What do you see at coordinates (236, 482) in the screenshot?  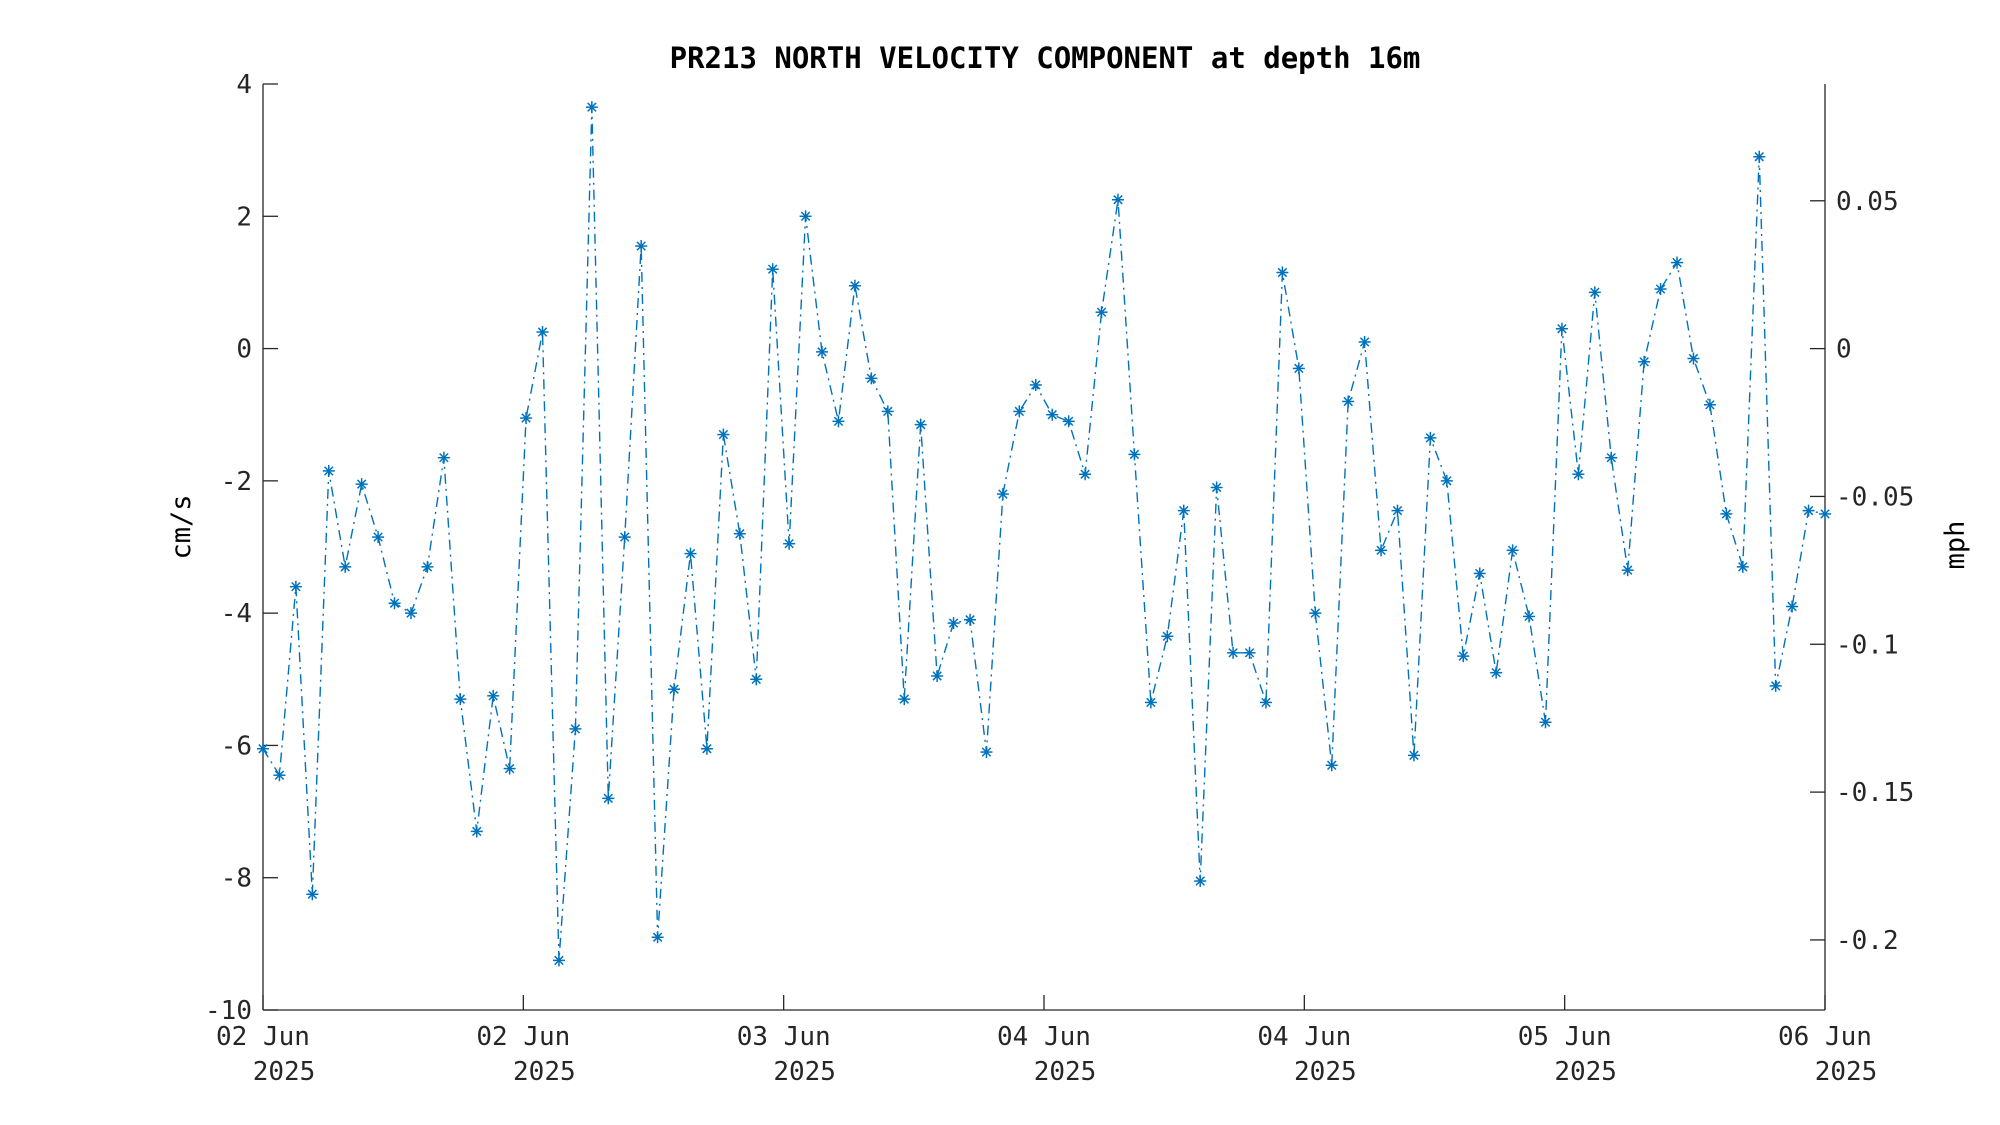 I see `y-tick-label: -2` at bounding box center [236, 482].